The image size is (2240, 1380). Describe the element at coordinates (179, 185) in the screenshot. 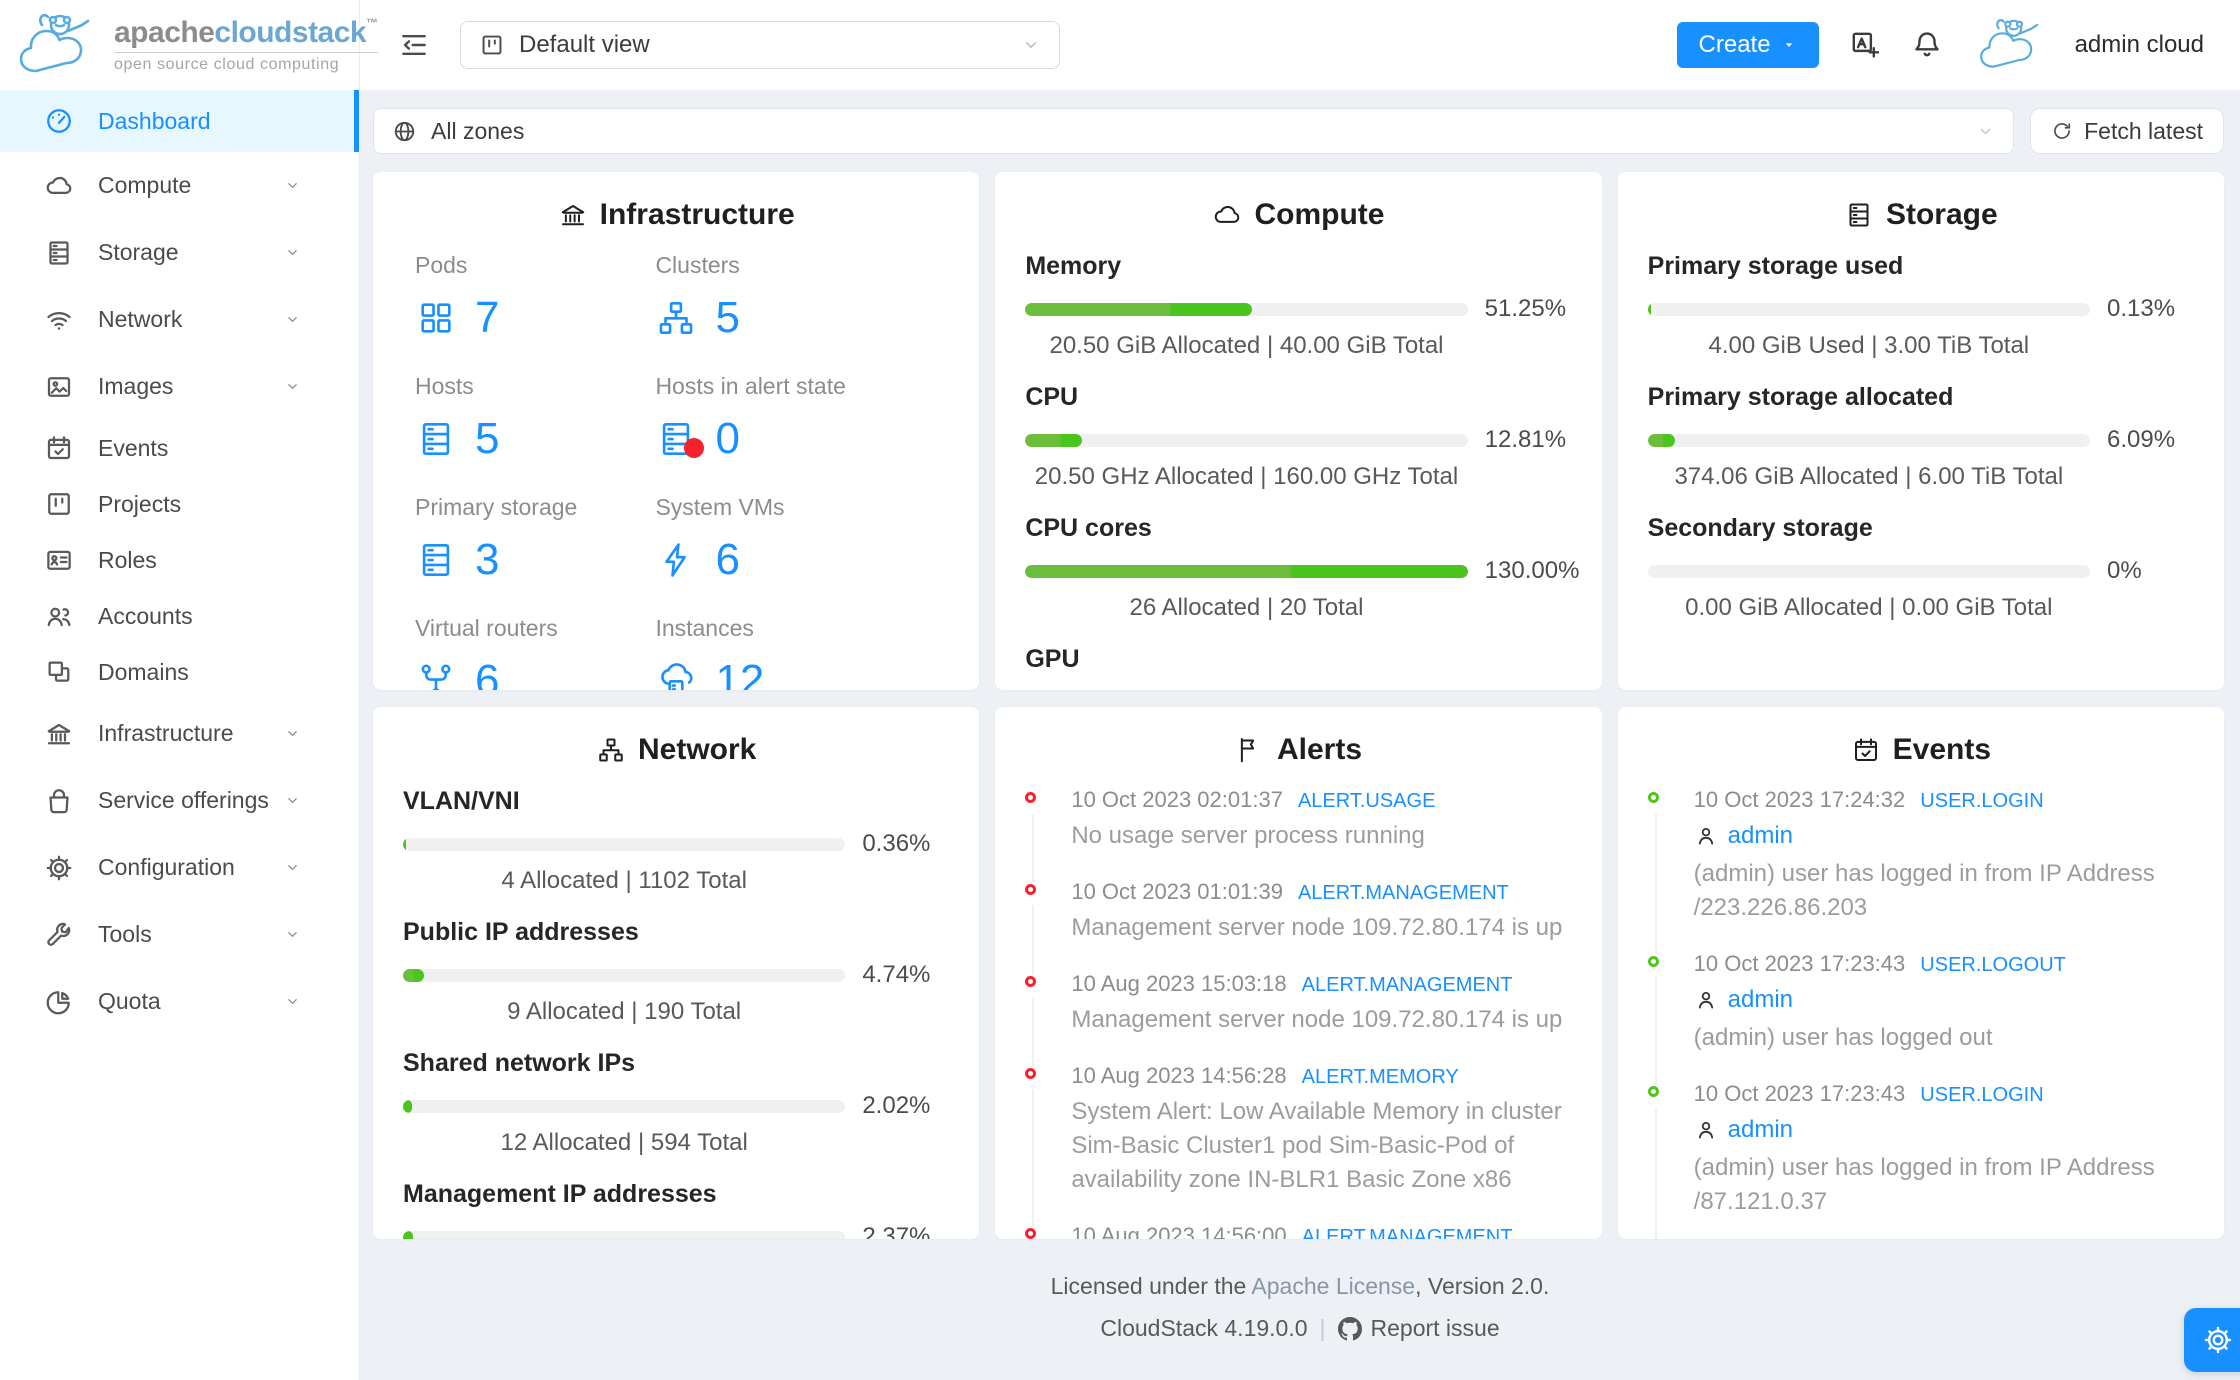

I see `sidebar-item-compute: Compute` at that location.